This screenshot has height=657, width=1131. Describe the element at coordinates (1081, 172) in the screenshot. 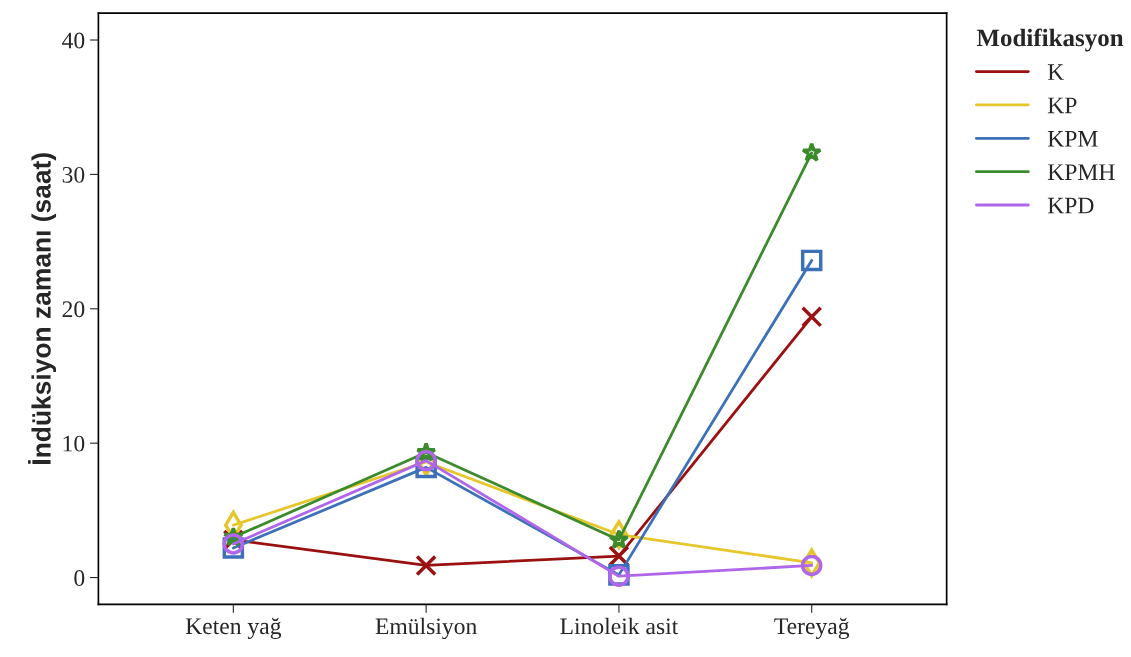

I see `legend-label: KPMH` at that location.